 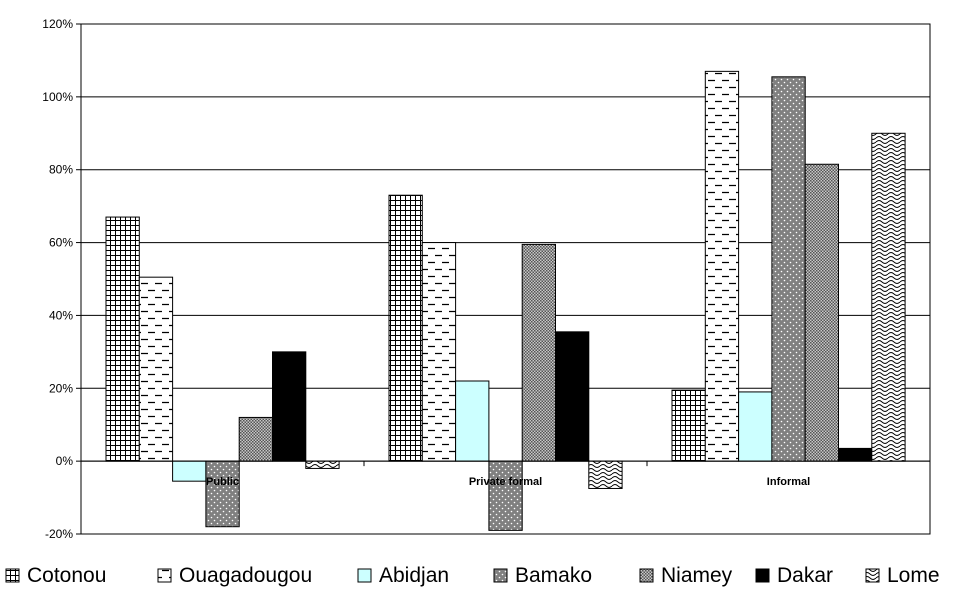 What do you see at coordinates (61, 170) in the screenshot?
I see `y-tick-label: 80%` at bounding box center [61, 170].